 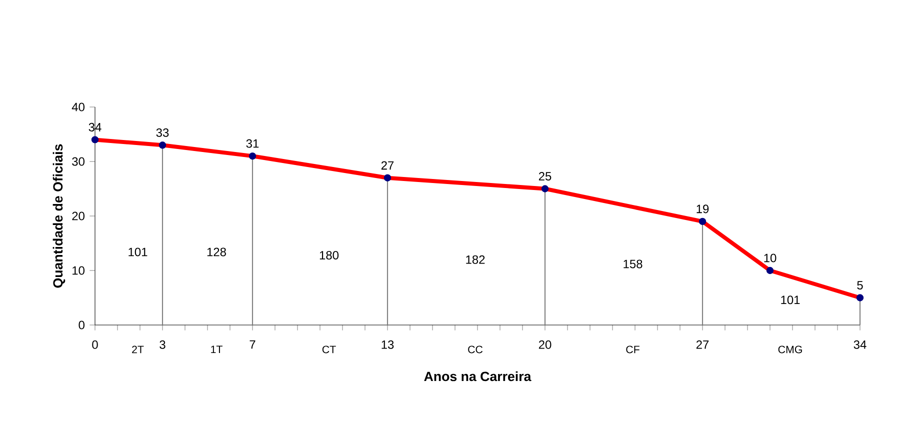 I want to click on data-label: 27, so click(x=387, y=165).